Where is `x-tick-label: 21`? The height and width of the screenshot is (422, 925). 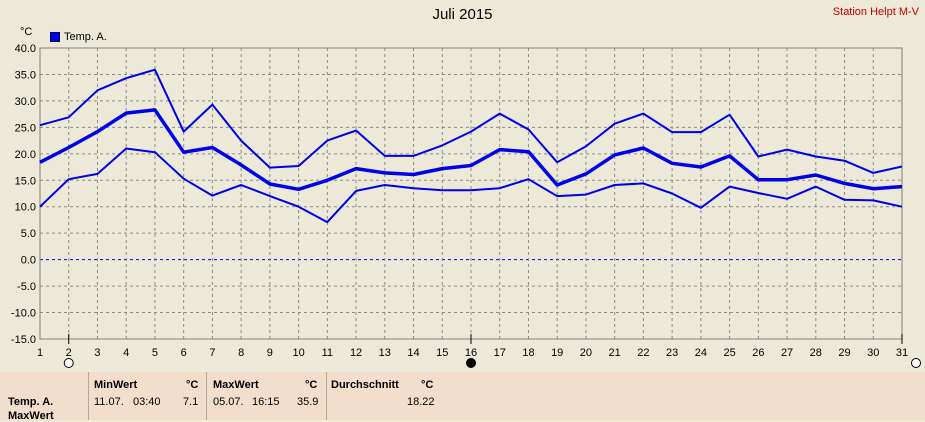 x-tick-label: 21 is located at coordinates (615, 353).